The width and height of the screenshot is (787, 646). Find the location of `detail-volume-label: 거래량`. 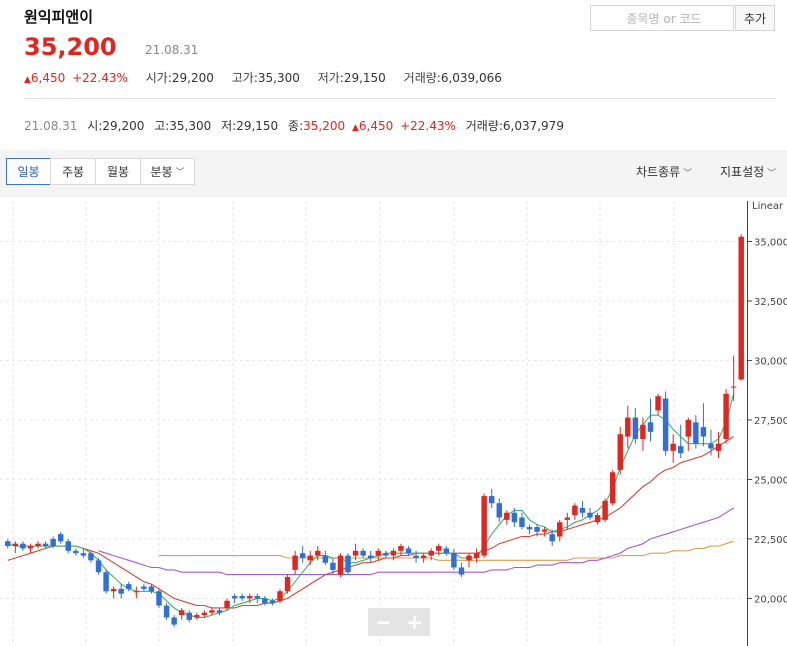

detail-volume-label: 거래량 is located at coordinates (482, 126).